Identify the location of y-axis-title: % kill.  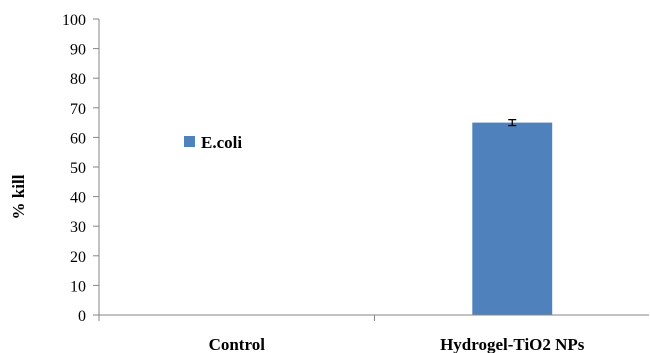
(18, 196).